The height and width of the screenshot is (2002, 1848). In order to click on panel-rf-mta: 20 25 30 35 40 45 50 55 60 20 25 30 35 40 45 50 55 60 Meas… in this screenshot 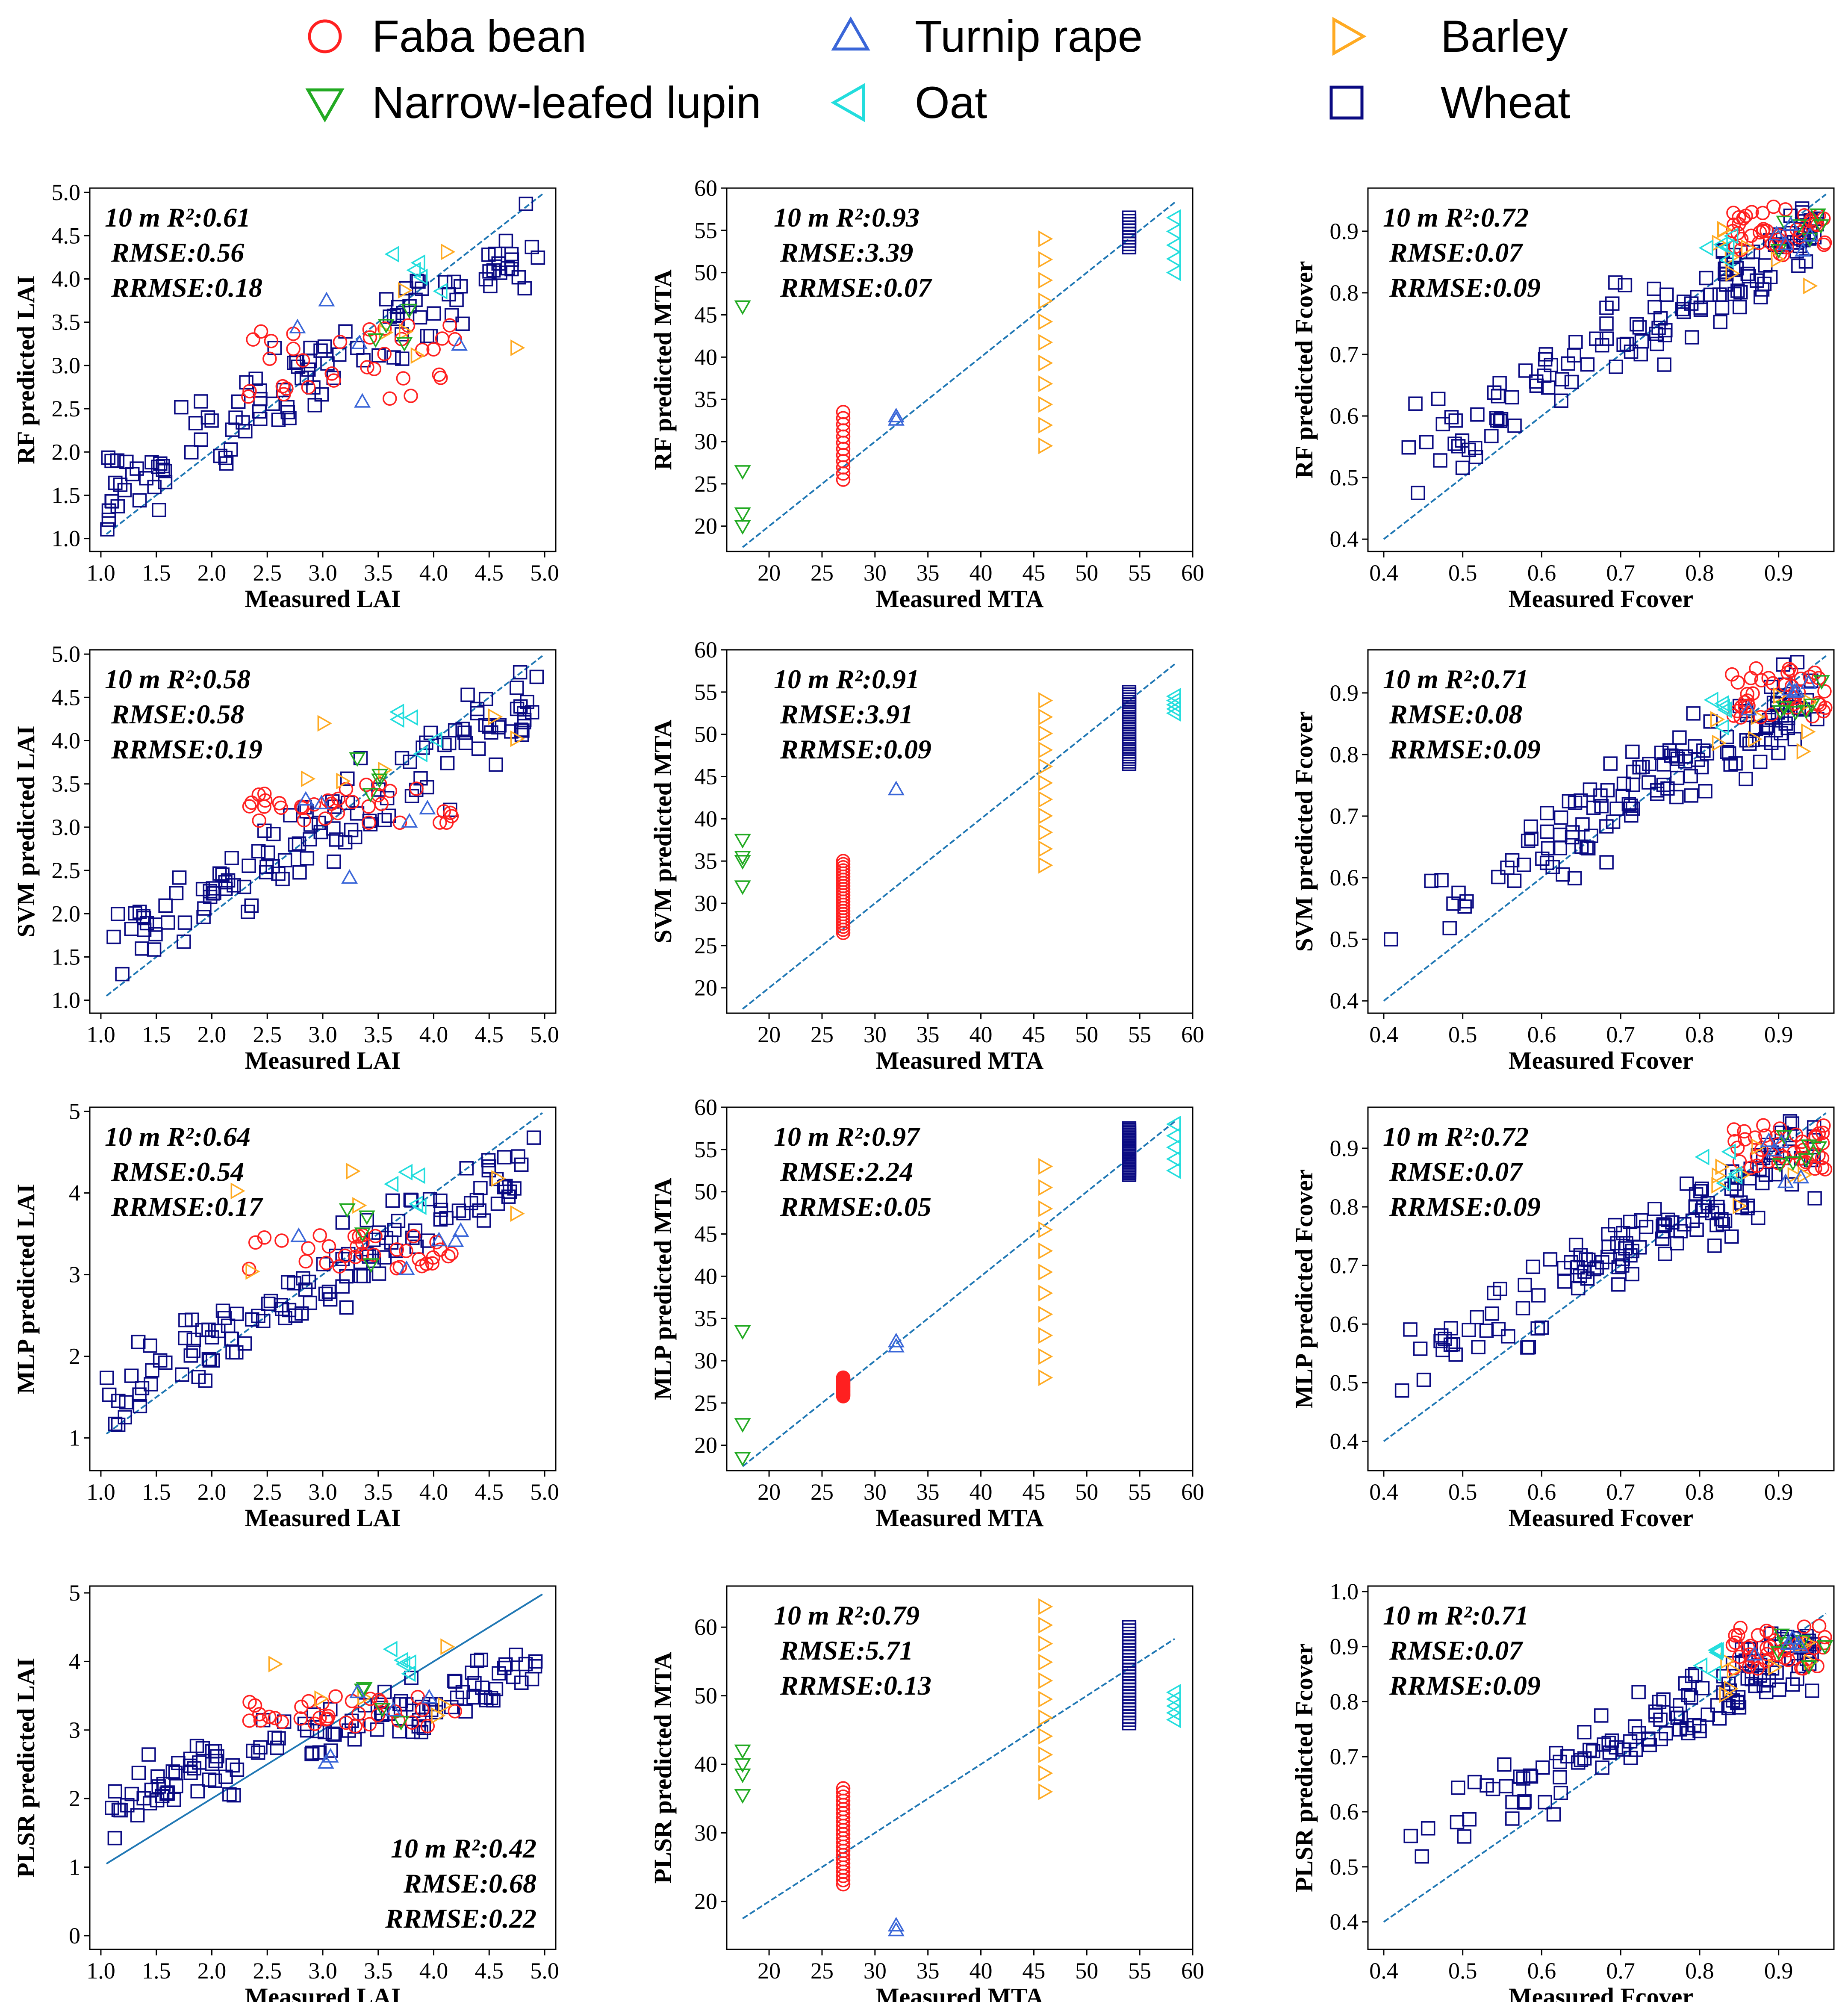, I will do `click(926, 394)`.